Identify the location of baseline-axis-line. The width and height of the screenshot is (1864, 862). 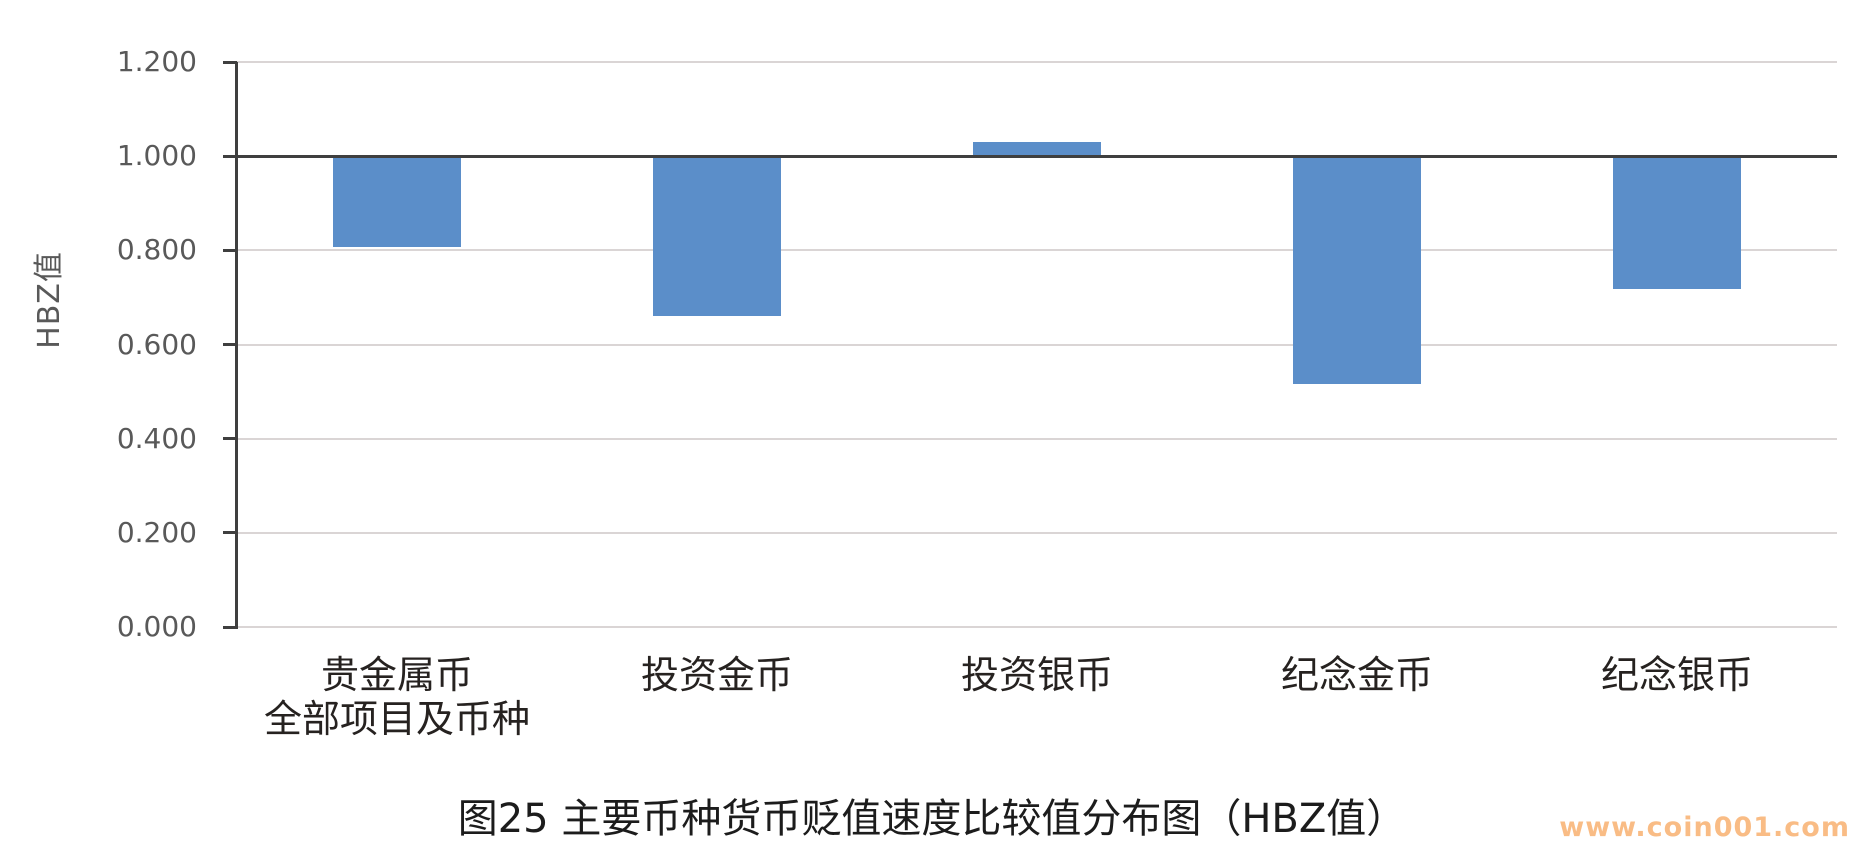
(1037, 156).